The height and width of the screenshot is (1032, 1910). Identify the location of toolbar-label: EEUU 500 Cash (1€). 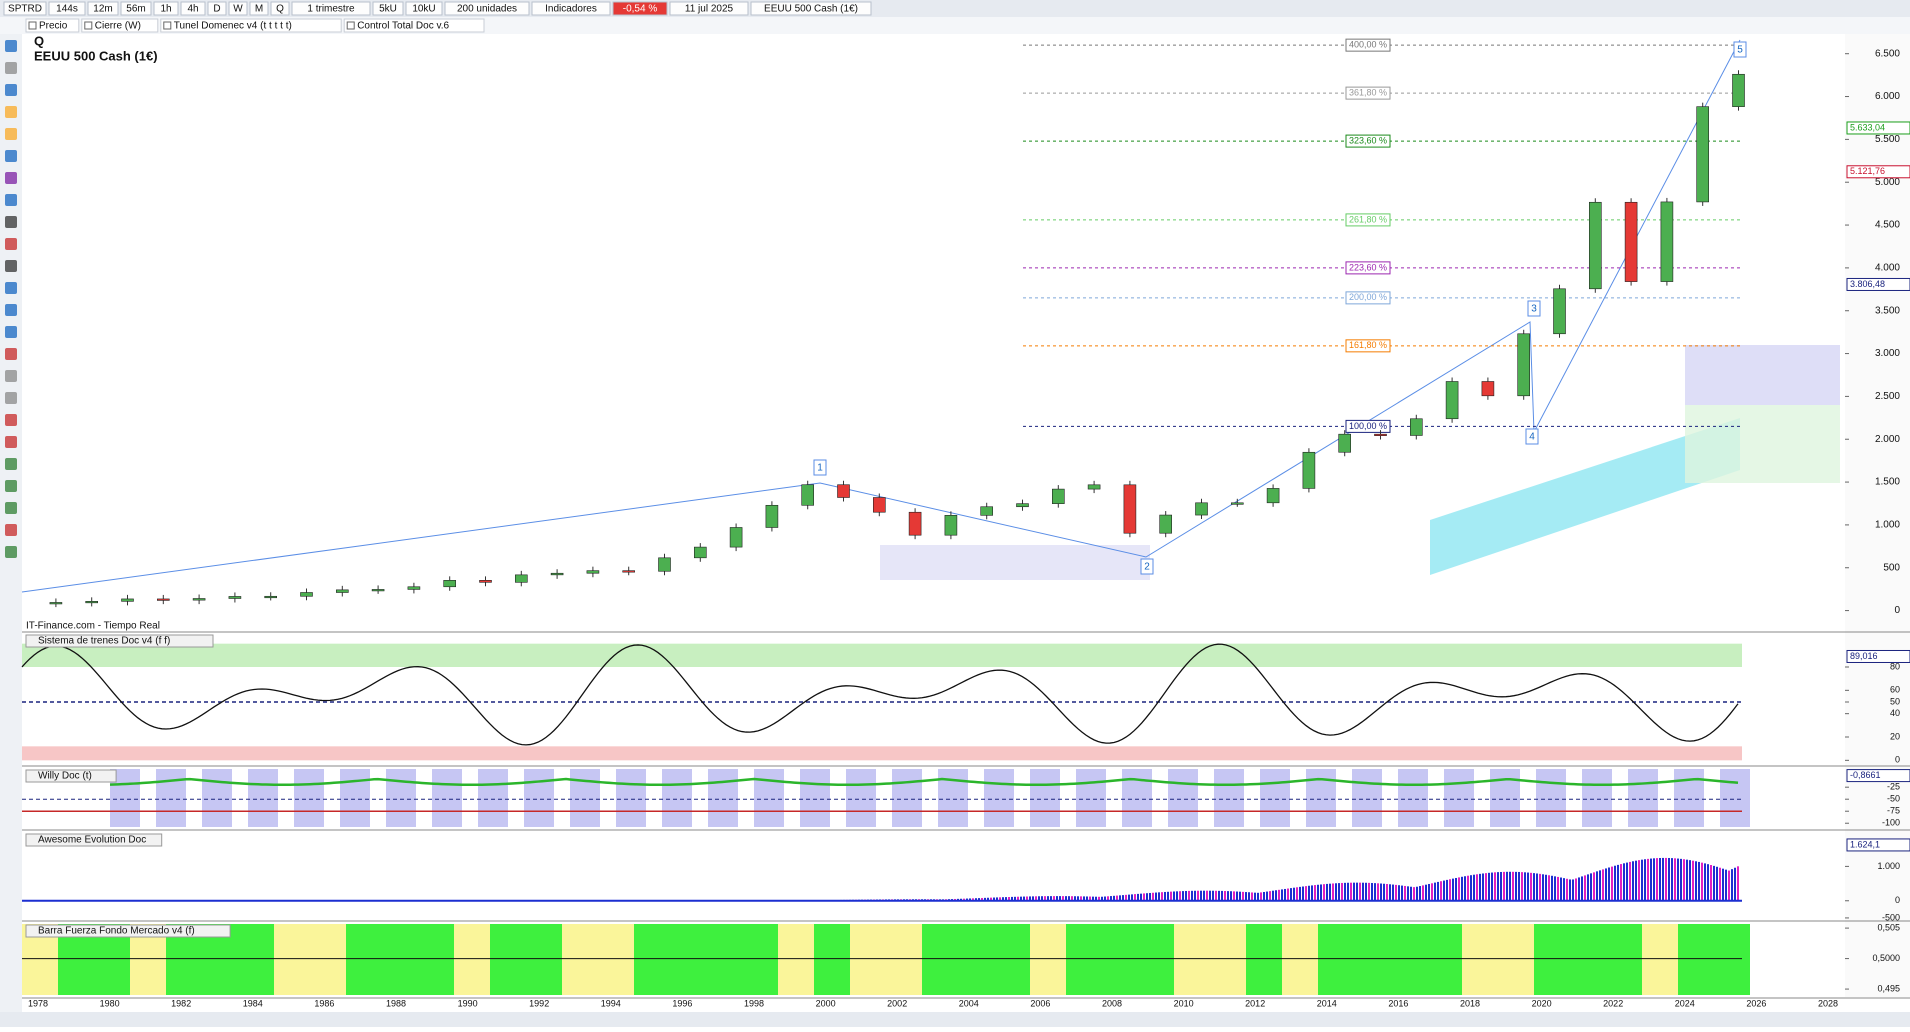
(811, 9).